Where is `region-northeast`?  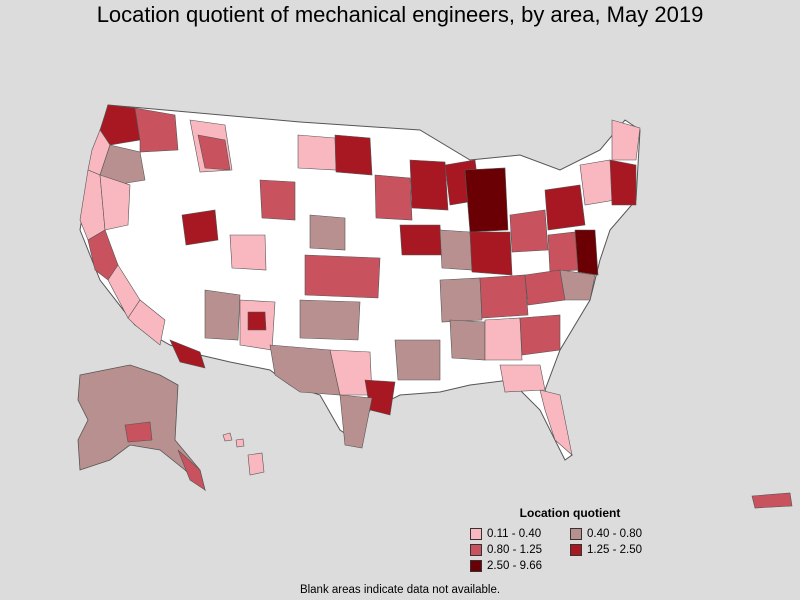
region-northeast is located at coordinates (592, 197).